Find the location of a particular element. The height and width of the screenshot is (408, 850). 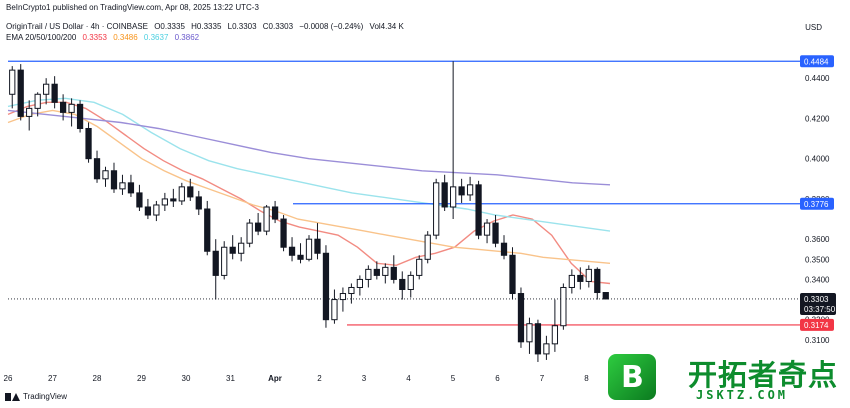

close-value: C0.3303 is located at coordinates (278, 26).